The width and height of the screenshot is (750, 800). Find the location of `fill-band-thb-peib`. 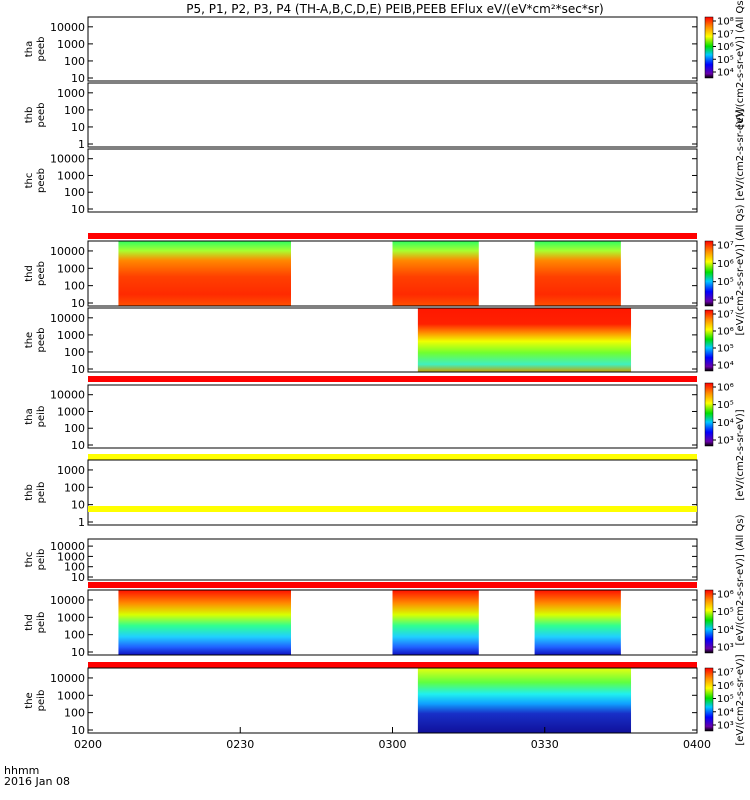

fill-band-thb-peib is located at coordinates (392, 509).